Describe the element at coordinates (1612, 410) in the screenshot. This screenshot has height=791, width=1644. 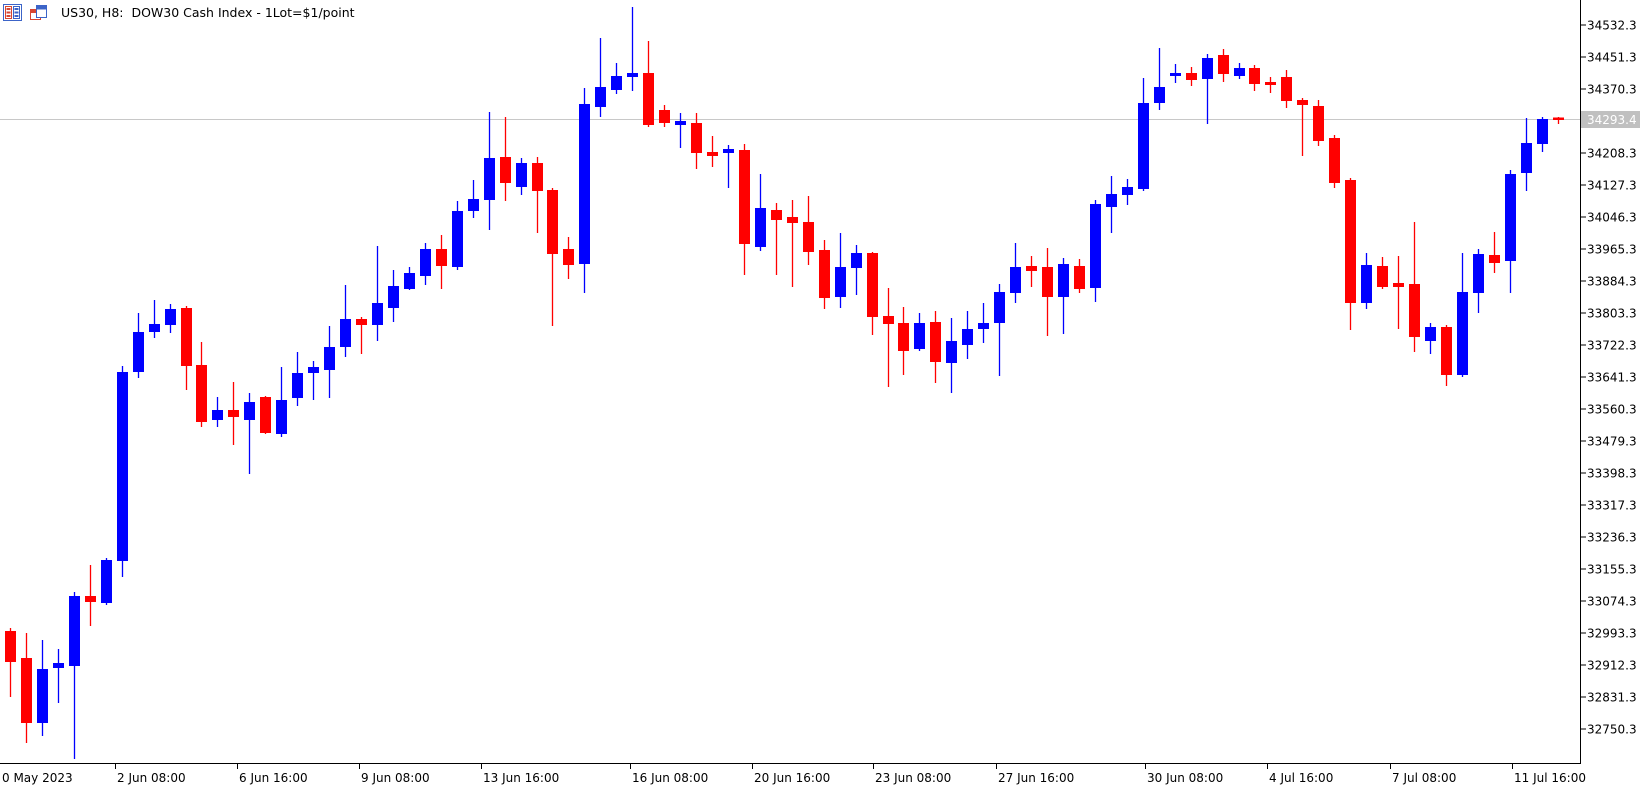
I see `price-tick-label: 33560.3` at that location.